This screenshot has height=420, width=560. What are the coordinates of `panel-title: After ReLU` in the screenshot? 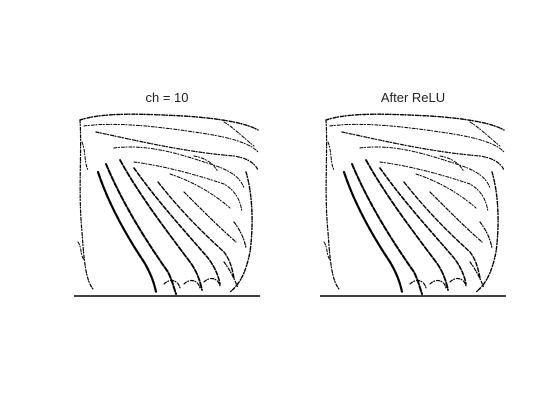 It's located at (413, 97).